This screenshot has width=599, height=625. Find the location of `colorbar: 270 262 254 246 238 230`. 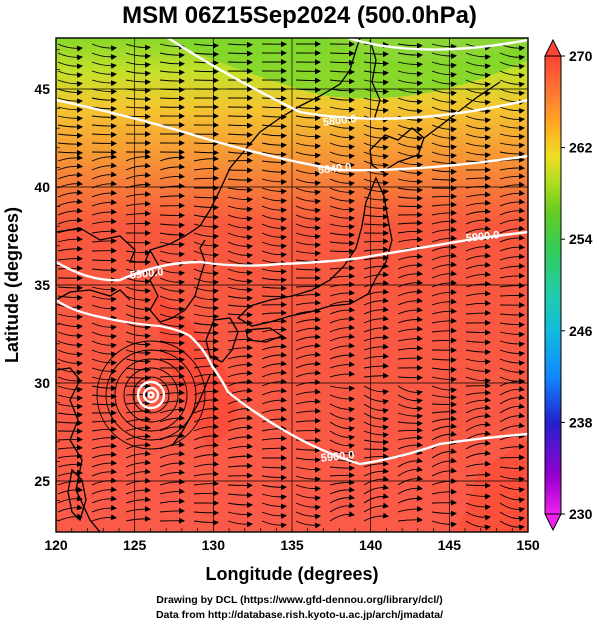

colorbar: 270 262 254 246 238 230 is located at coordinates (568, 285).